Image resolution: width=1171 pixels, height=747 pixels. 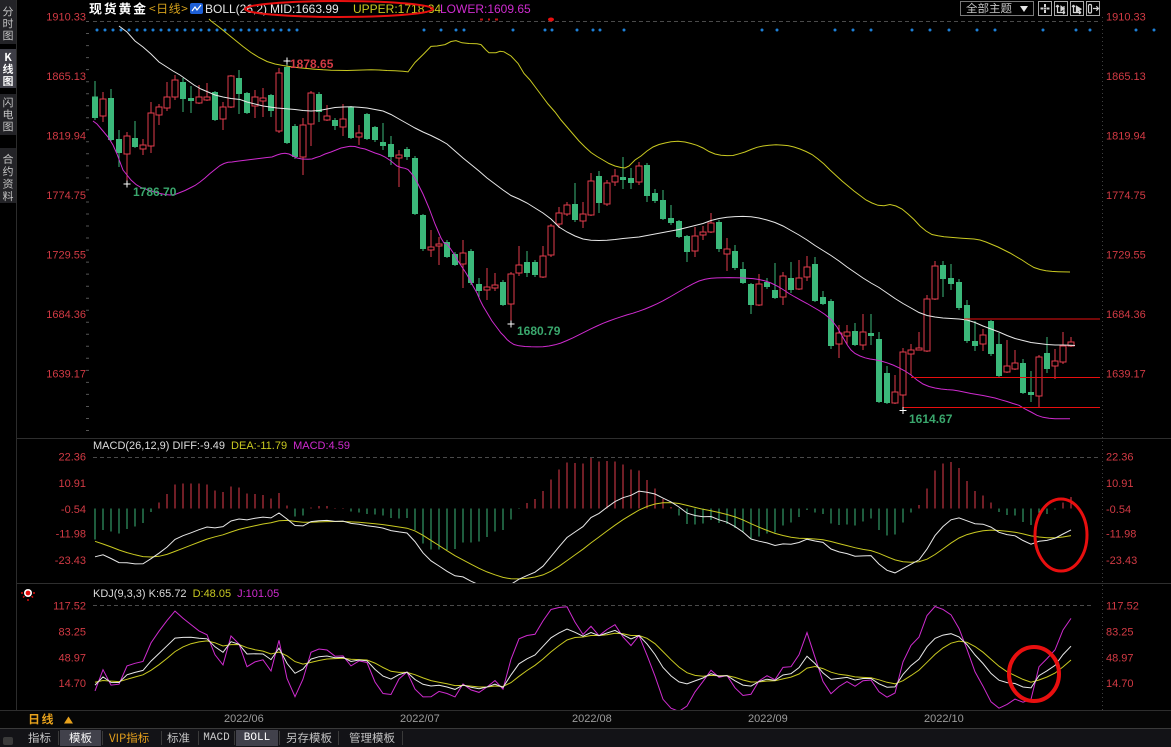 What do you see at coordinates (155, 192) in the screenshot?
I see `svg-text: 1786.70` at bounding box center [155, 192].